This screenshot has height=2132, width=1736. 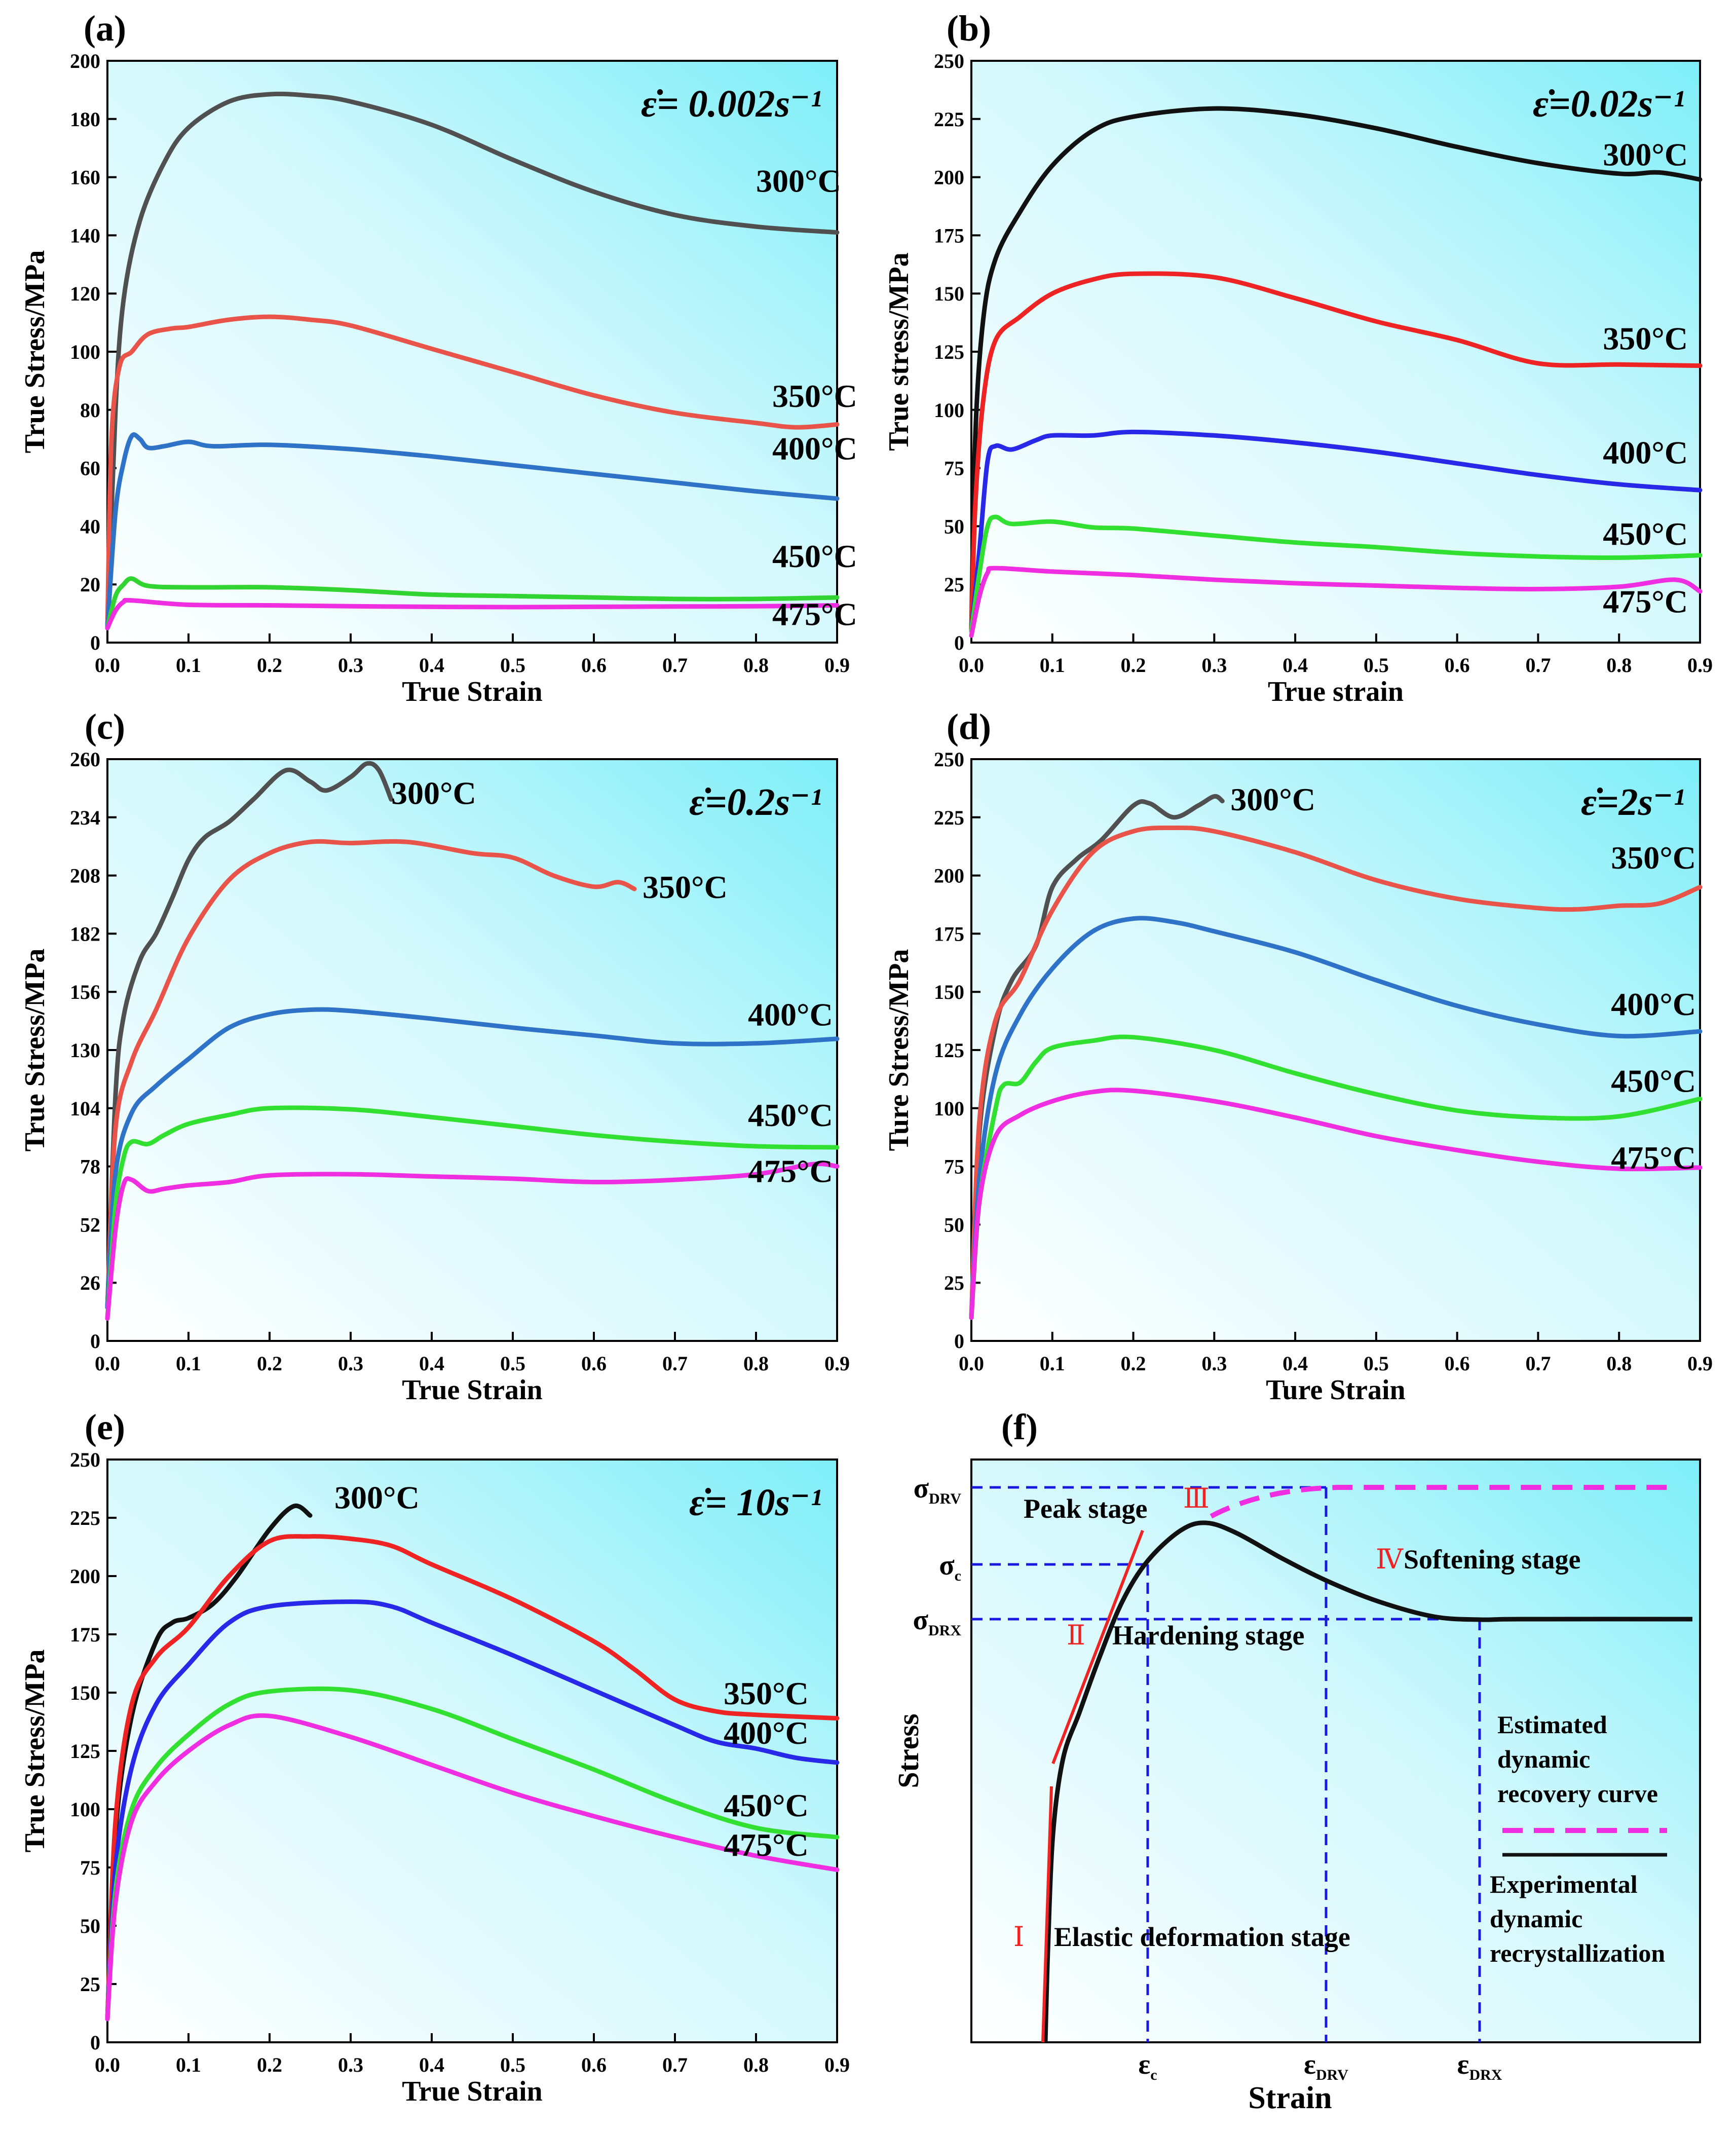 What do you see at coordinates (969, 28) in the screenshot?
I see `panel-label: (b)` at bounding box center [969, 28].